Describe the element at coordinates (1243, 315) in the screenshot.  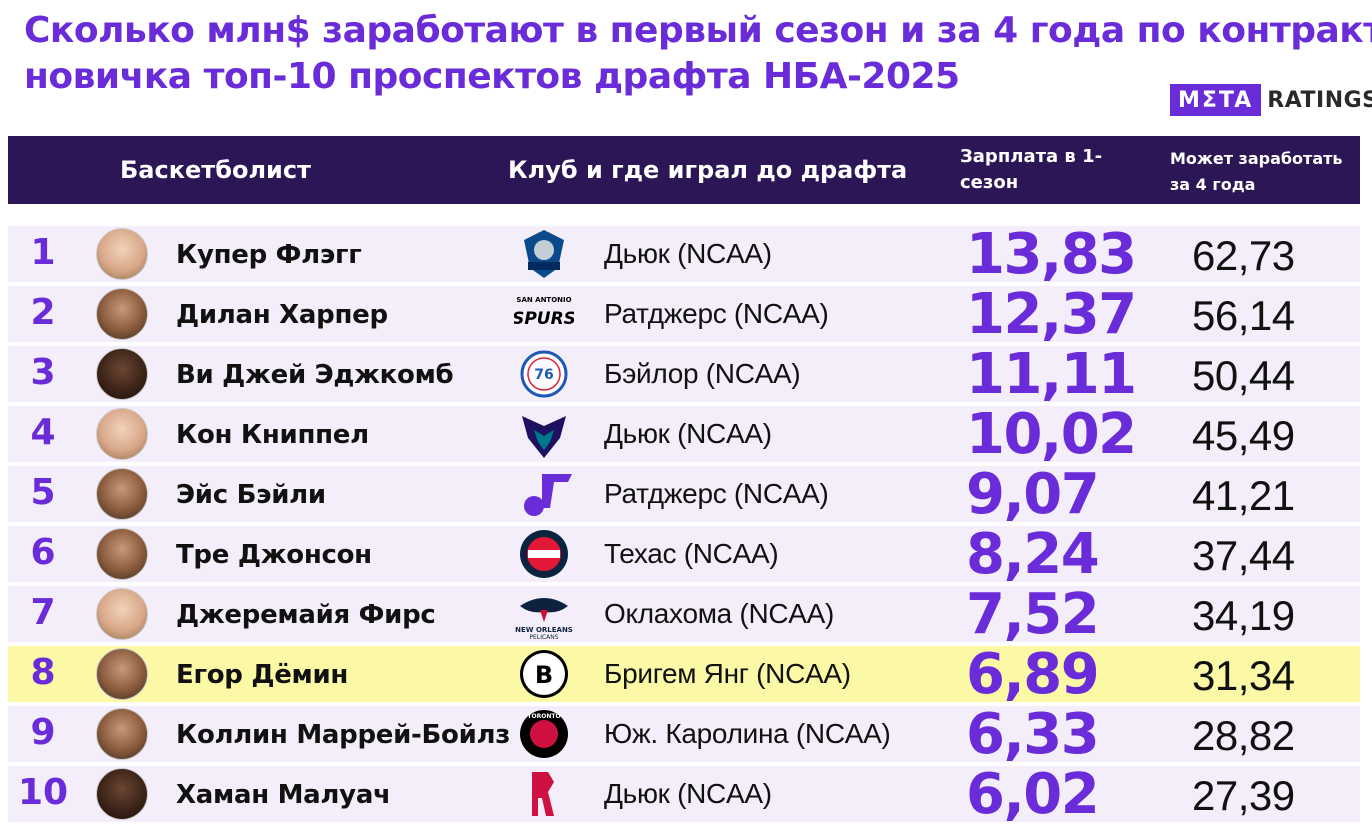
I see `four-years-cell: 56,14` at that location.